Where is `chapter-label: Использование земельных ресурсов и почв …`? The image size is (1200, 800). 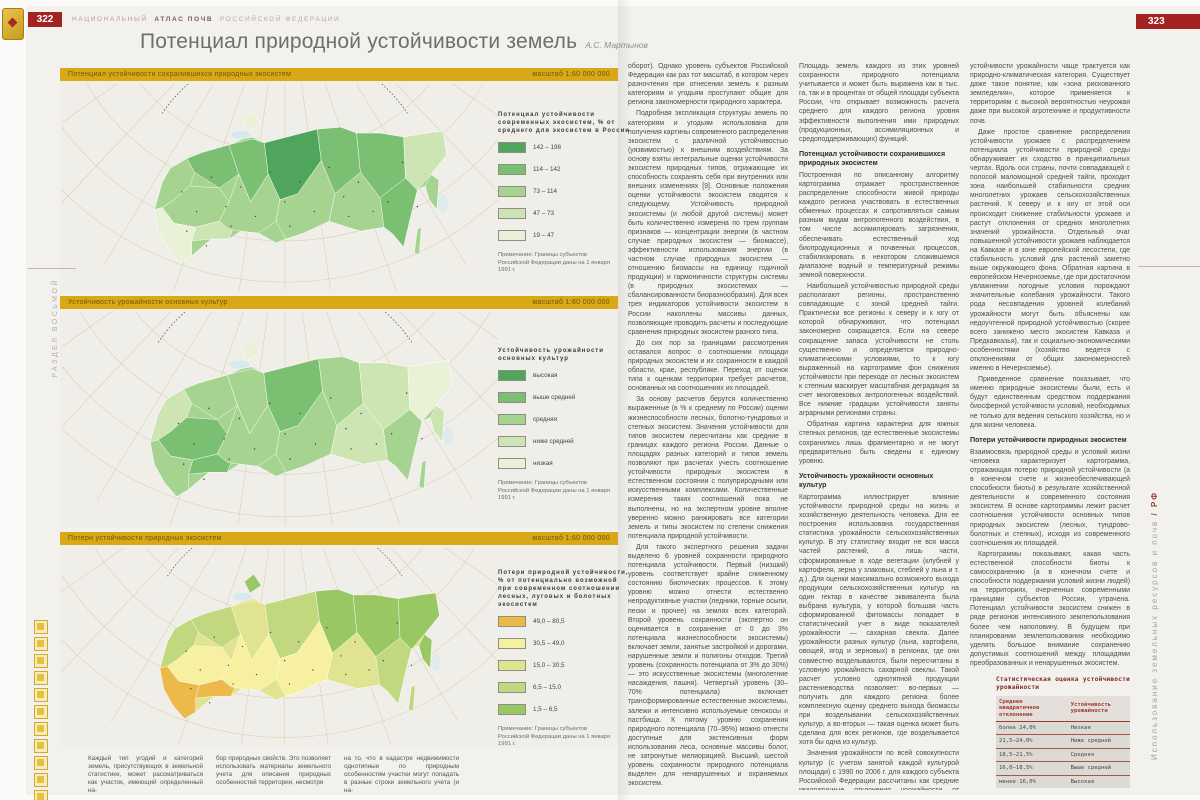 chapter-label: Использование земельных ресурсов и почв … is located at coordinates (1154, 521).